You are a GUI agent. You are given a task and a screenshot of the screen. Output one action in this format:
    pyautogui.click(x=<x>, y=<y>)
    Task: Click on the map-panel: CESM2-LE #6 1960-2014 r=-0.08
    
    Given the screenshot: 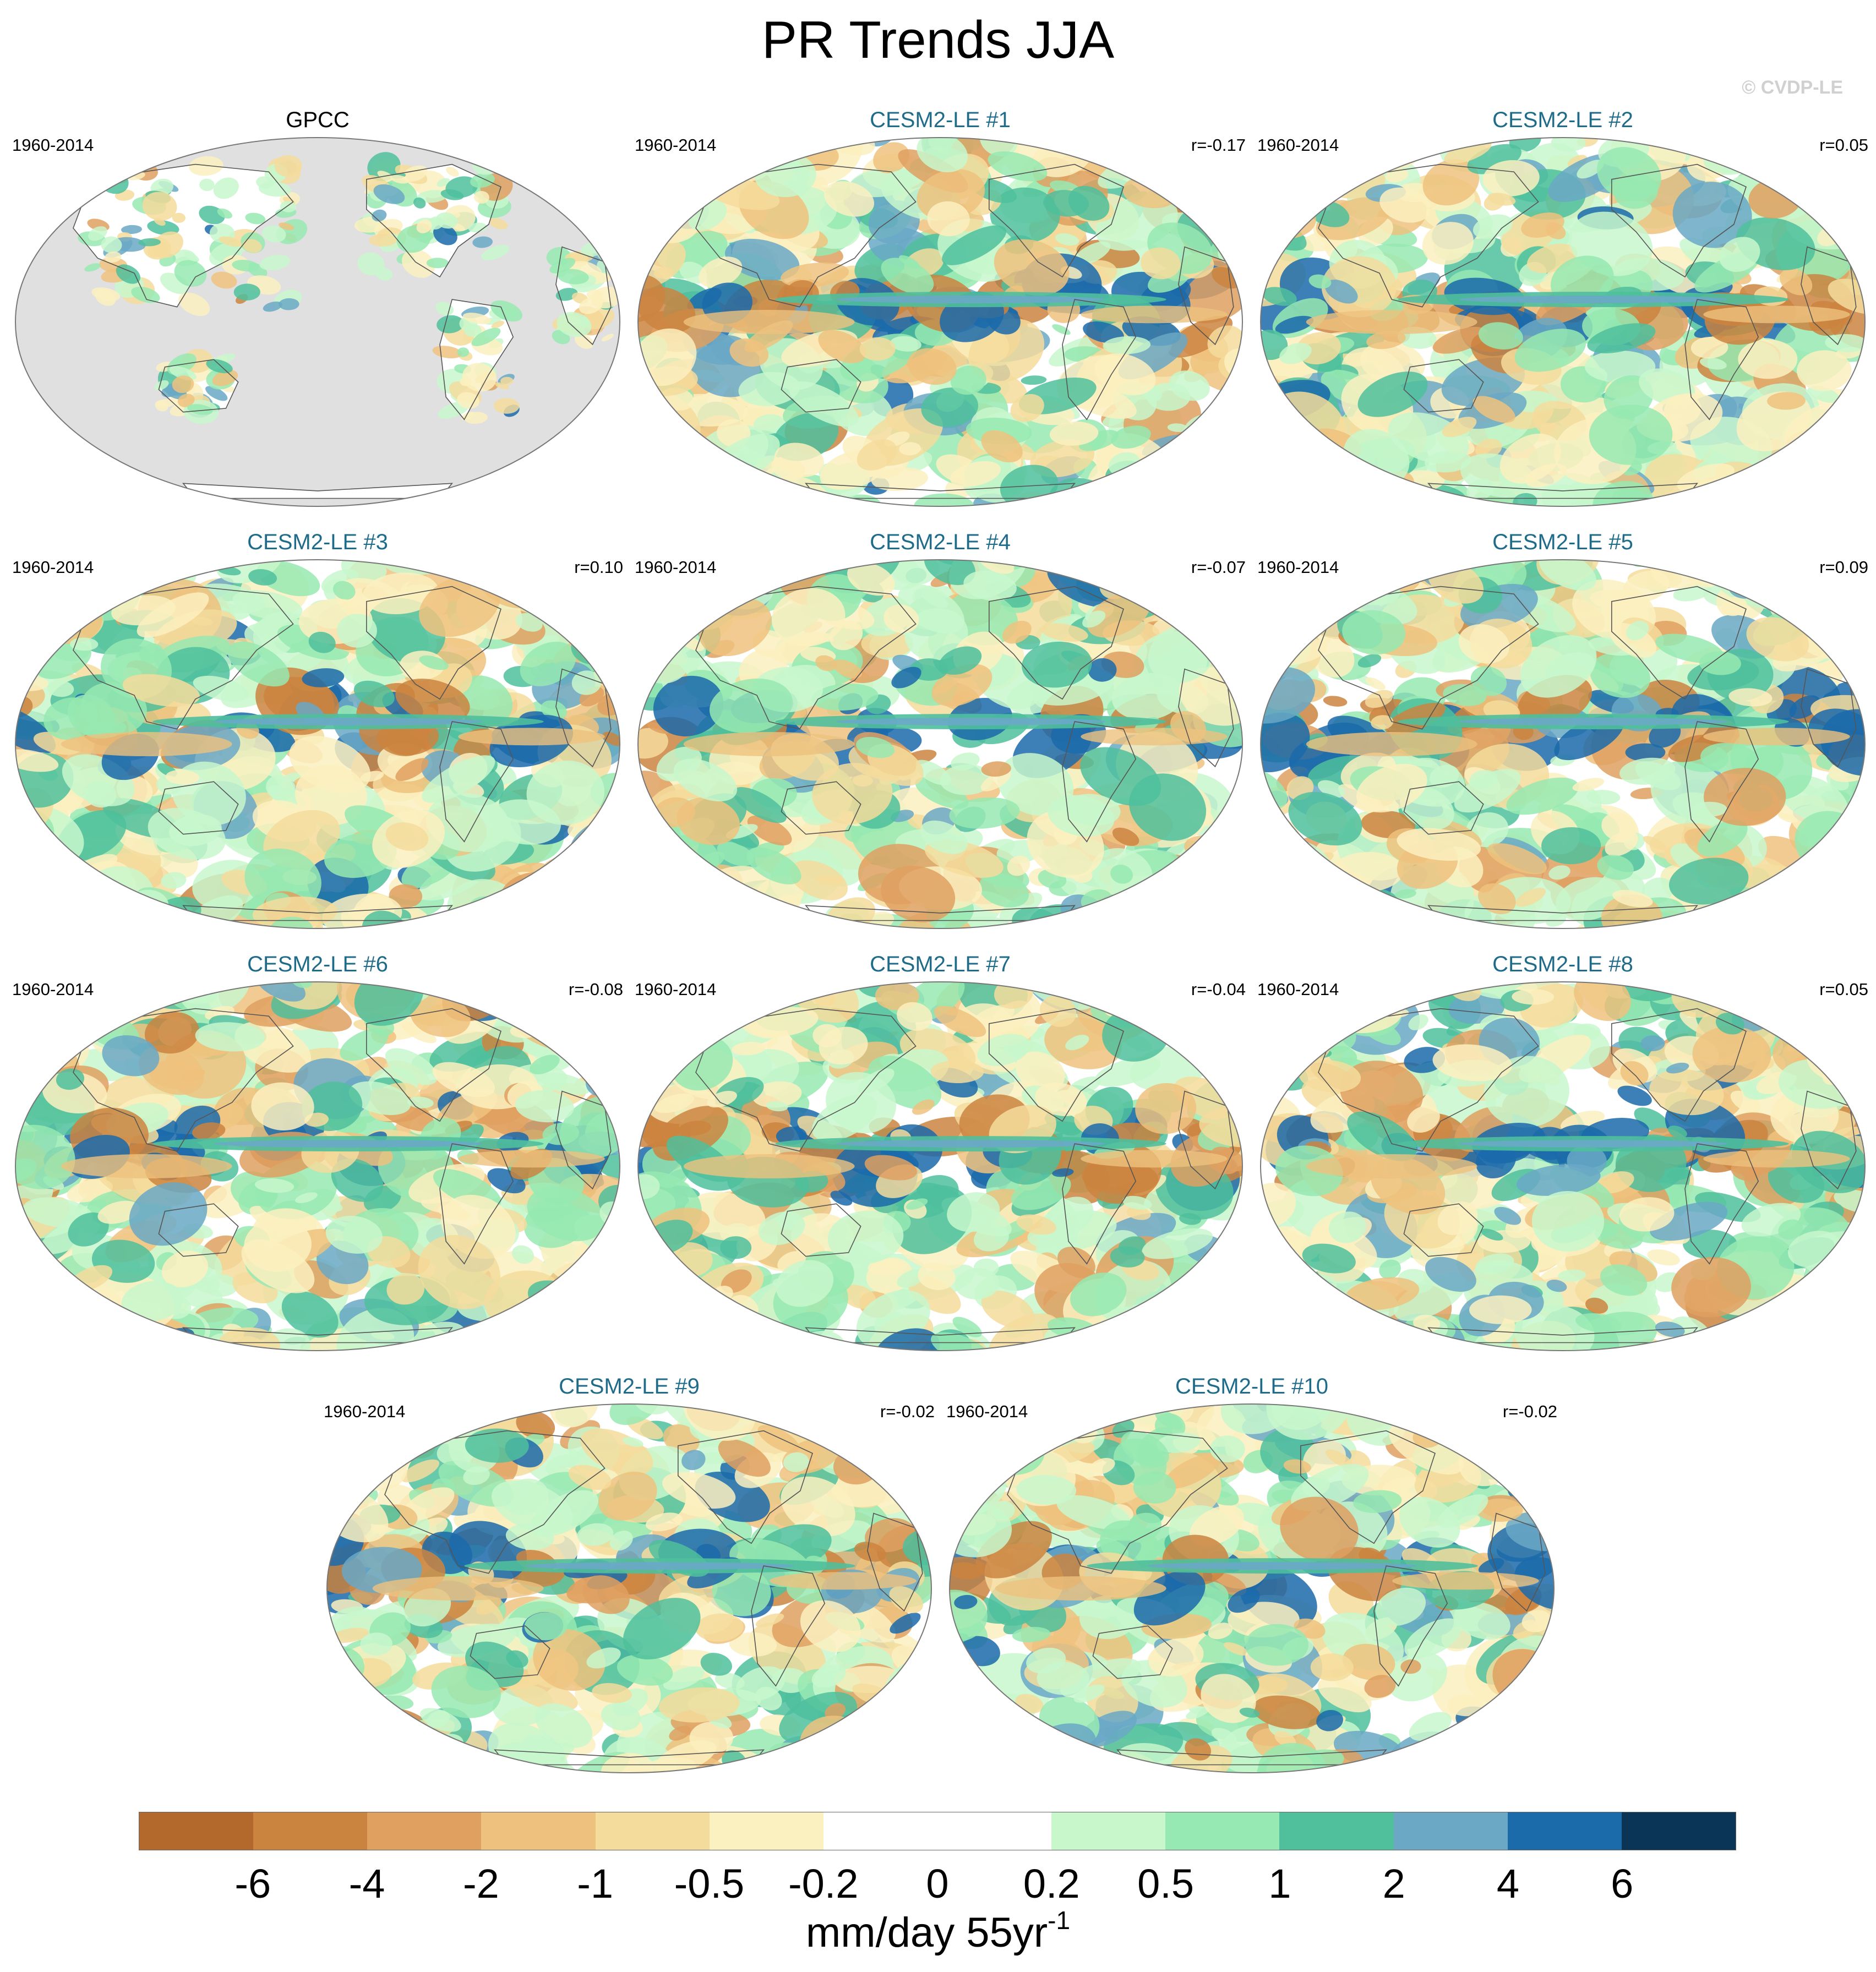 What is the action you would take?
    pyautogui.click(x=317, y=1153)
    